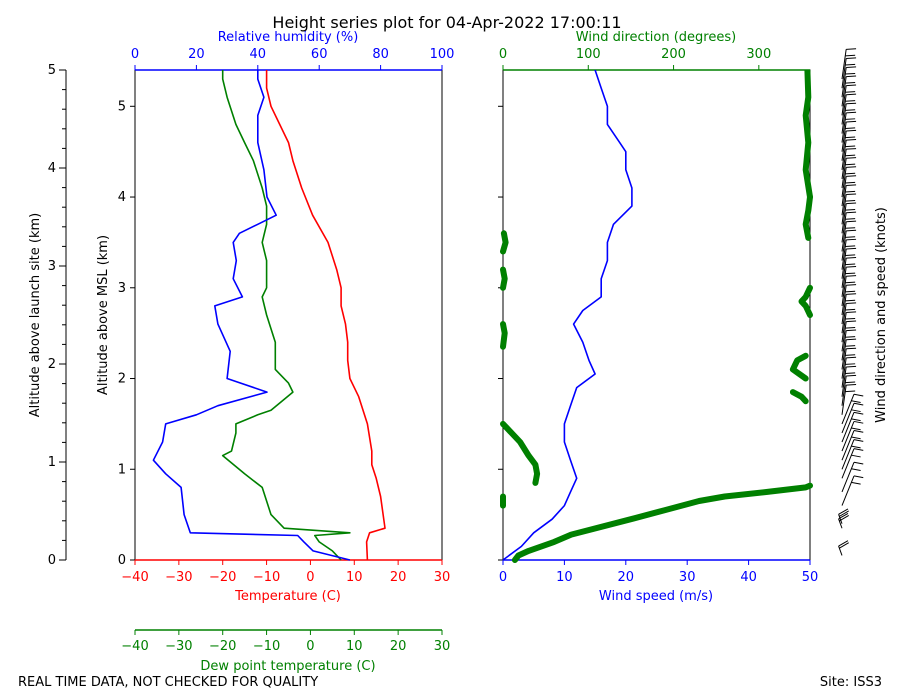  What do you see at coordinates (52, 266) in the screenshot?
I see `agl-tick-label: 3` at bounding box center [52, 266].